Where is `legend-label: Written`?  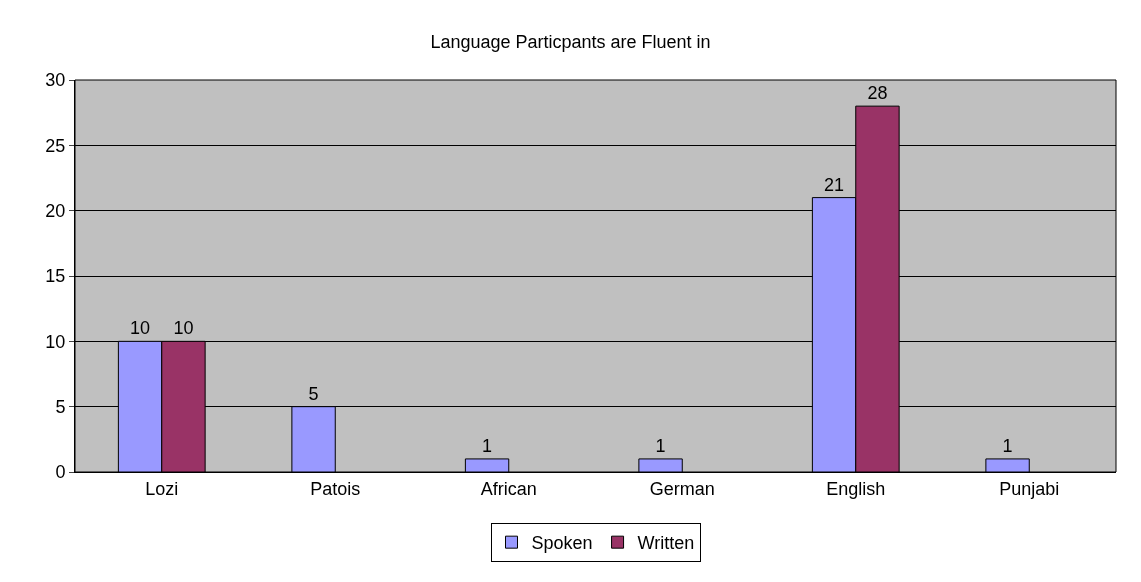 legend-label: Written is located at coordinates (666, 543).